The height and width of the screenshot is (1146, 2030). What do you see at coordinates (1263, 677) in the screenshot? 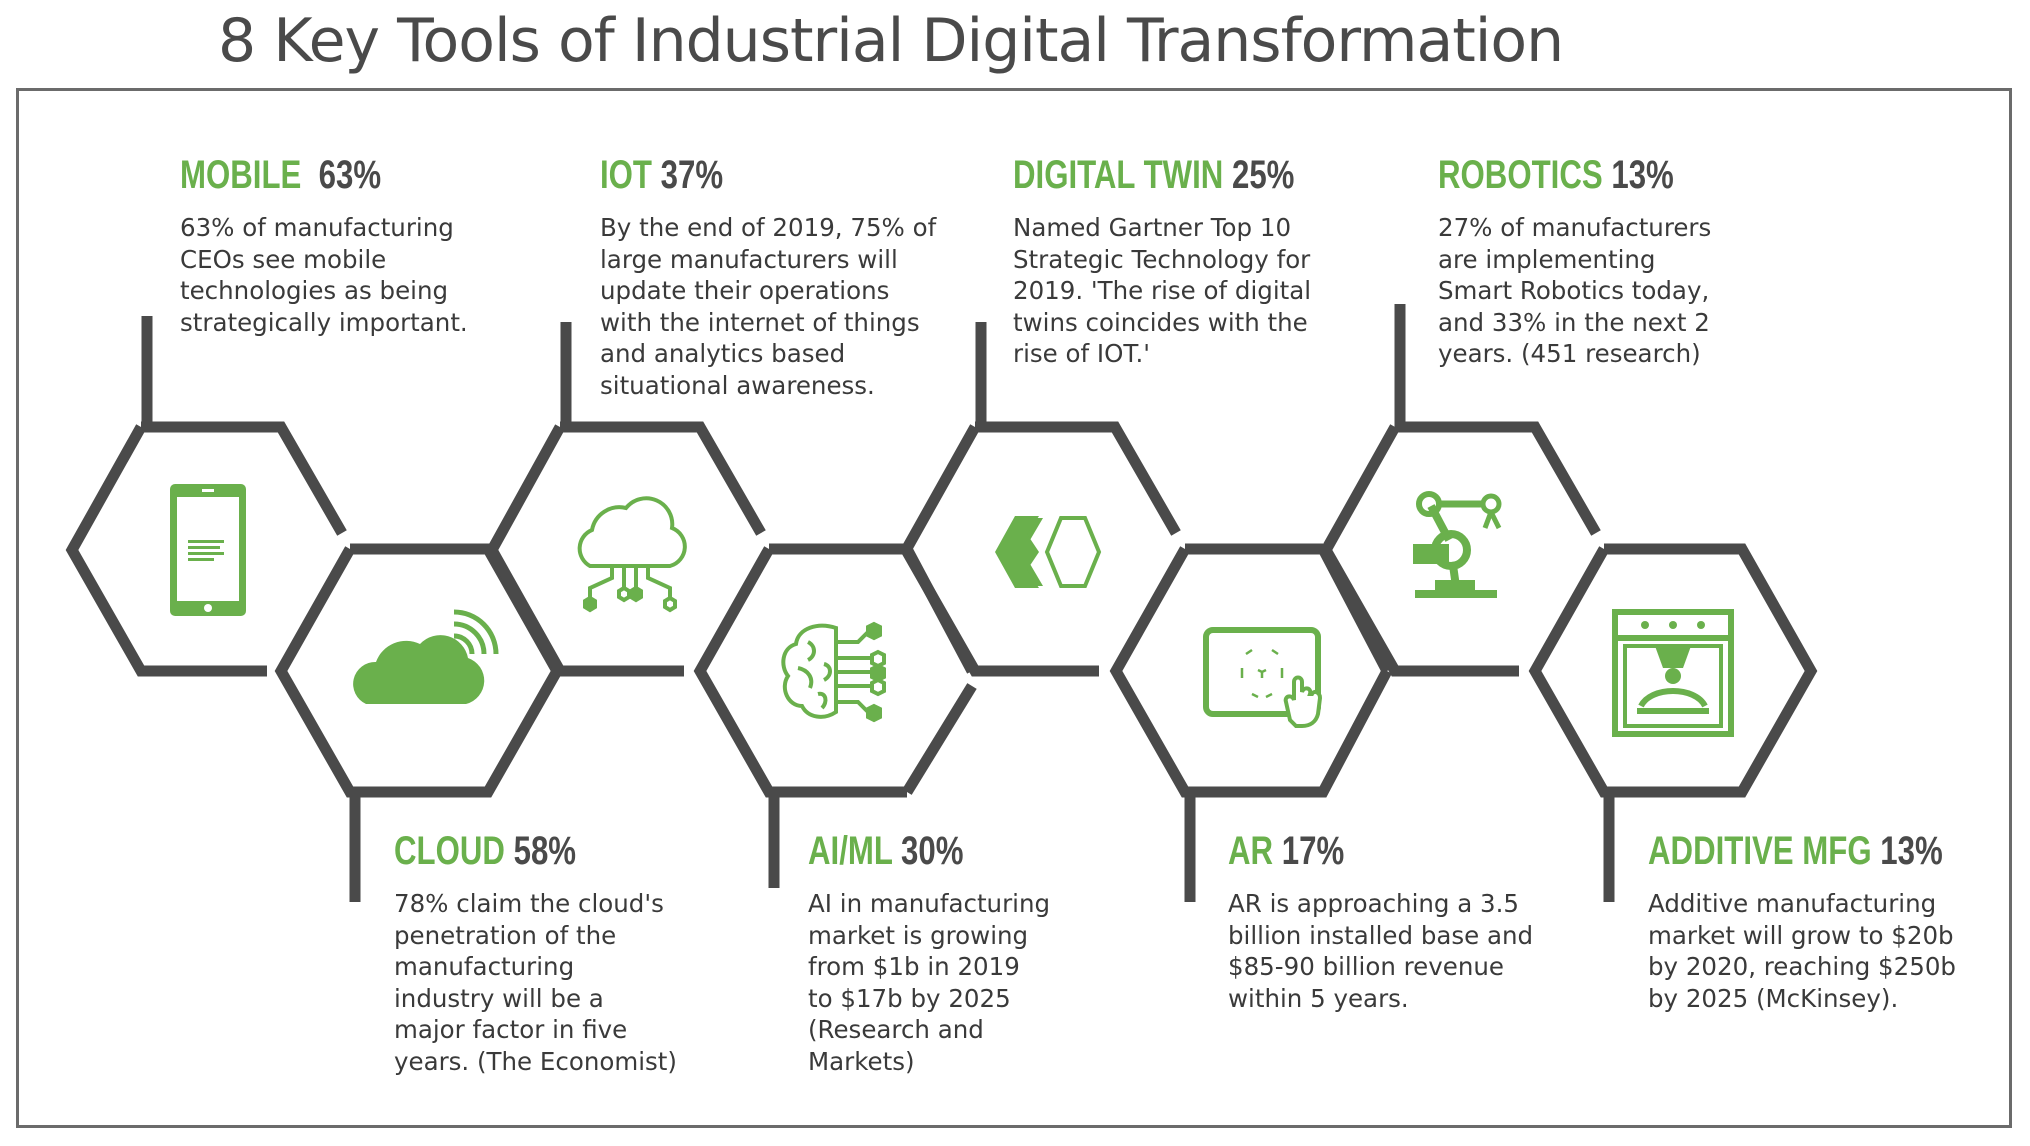
I see `ar-tablet-icon` at bounding box center [1263, 677].